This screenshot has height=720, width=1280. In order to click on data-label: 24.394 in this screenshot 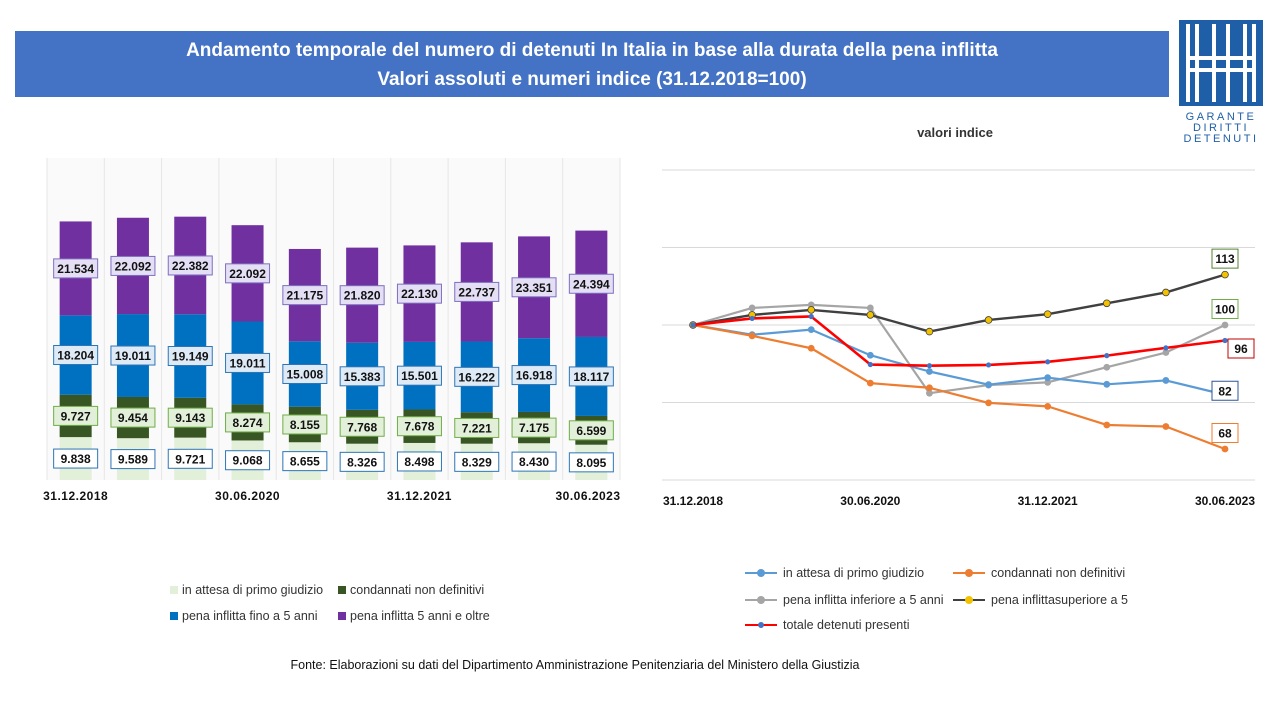, I will do `click(591, 284)`.